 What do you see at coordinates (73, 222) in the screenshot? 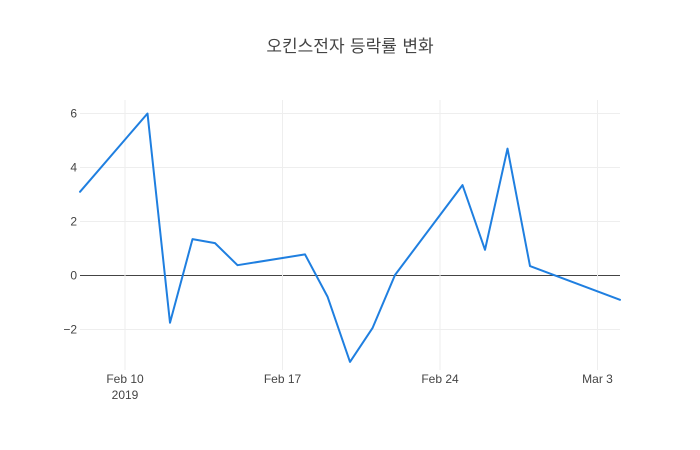
I see `y-tick-label: 2` at bounding box center [73, 222].